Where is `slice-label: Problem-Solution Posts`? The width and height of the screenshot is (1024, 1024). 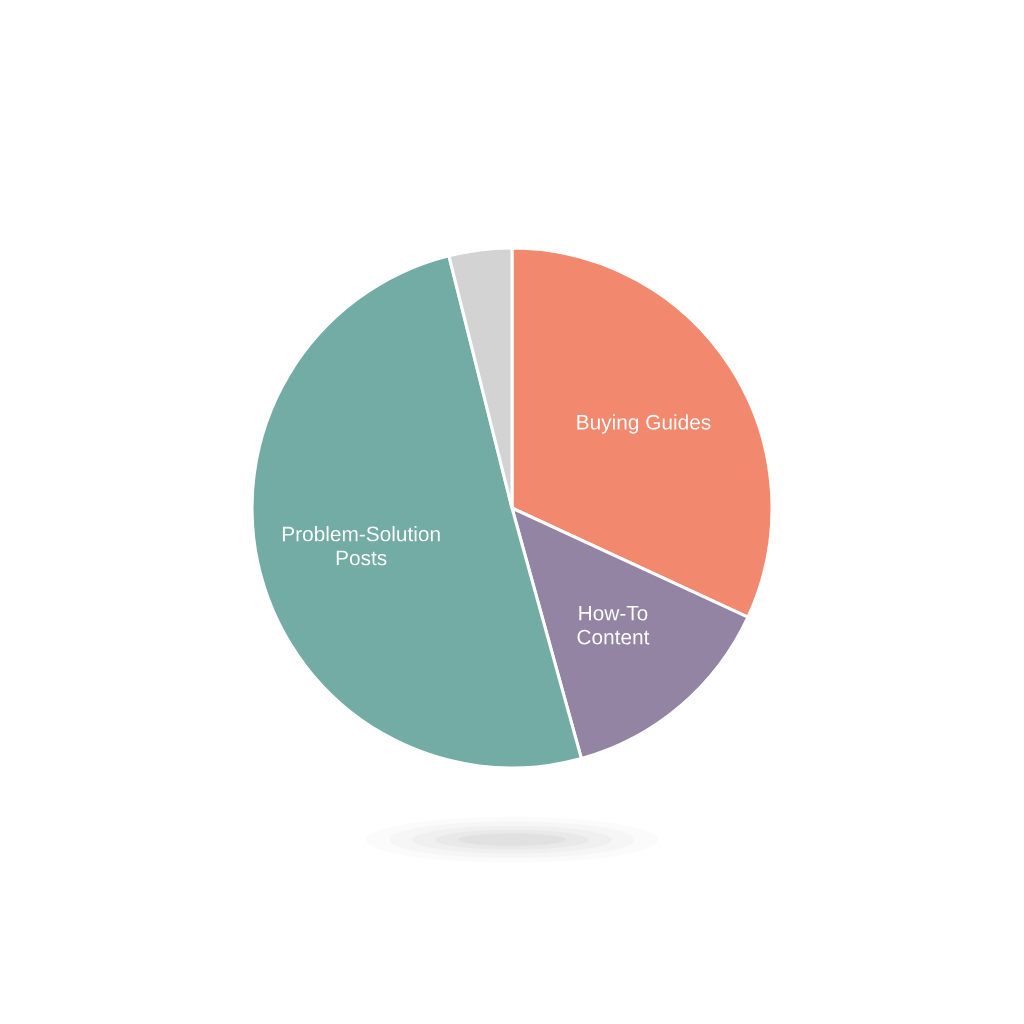
slice-label: Problem-Solution Posts is located at coordinates (361, 546).